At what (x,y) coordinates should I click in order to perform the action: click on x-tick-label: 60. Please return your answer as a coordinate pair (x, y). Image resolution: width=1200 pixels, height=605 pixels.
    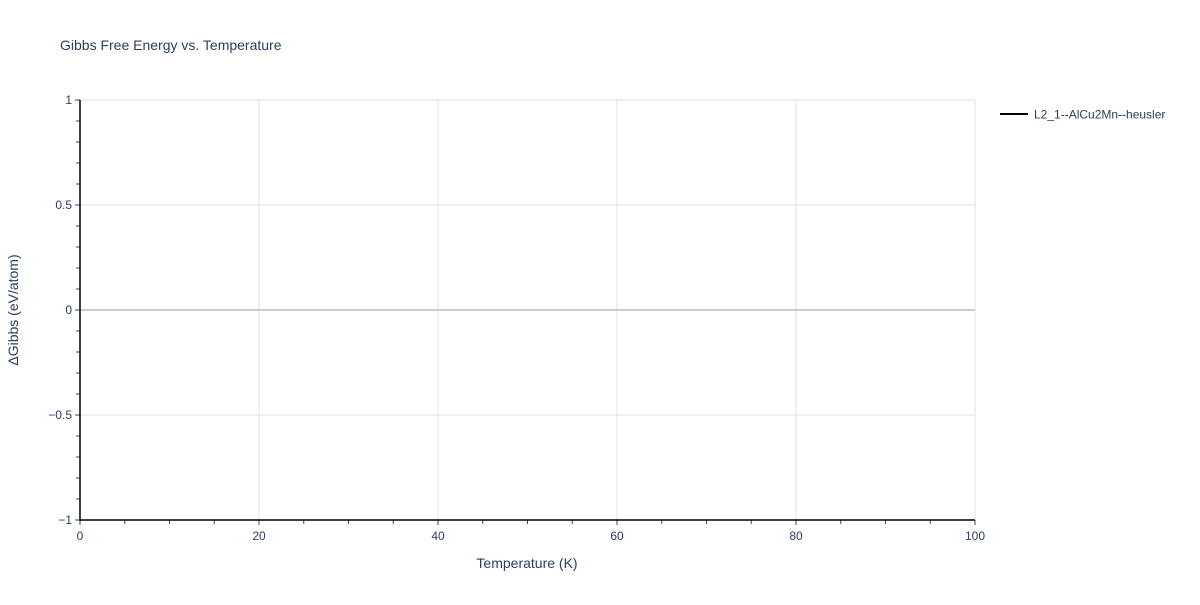
    Looking at the image, I should click on (617, 536).